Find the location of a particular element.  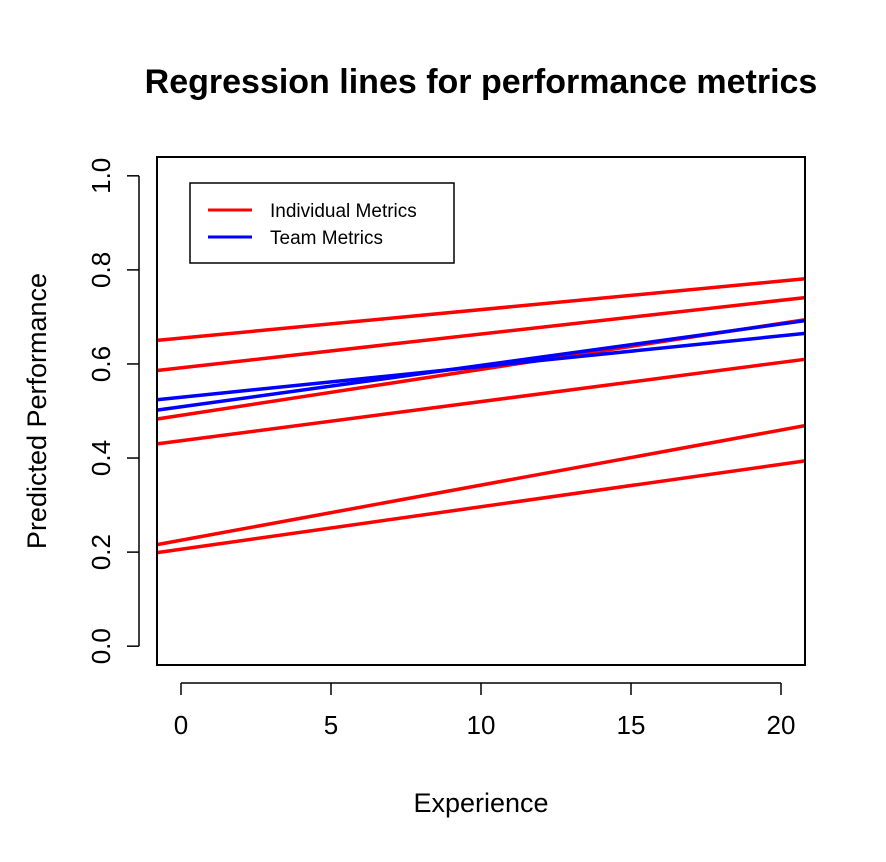

x-axis: 0 5 10 15 20 is located at coordinates (485, 711).